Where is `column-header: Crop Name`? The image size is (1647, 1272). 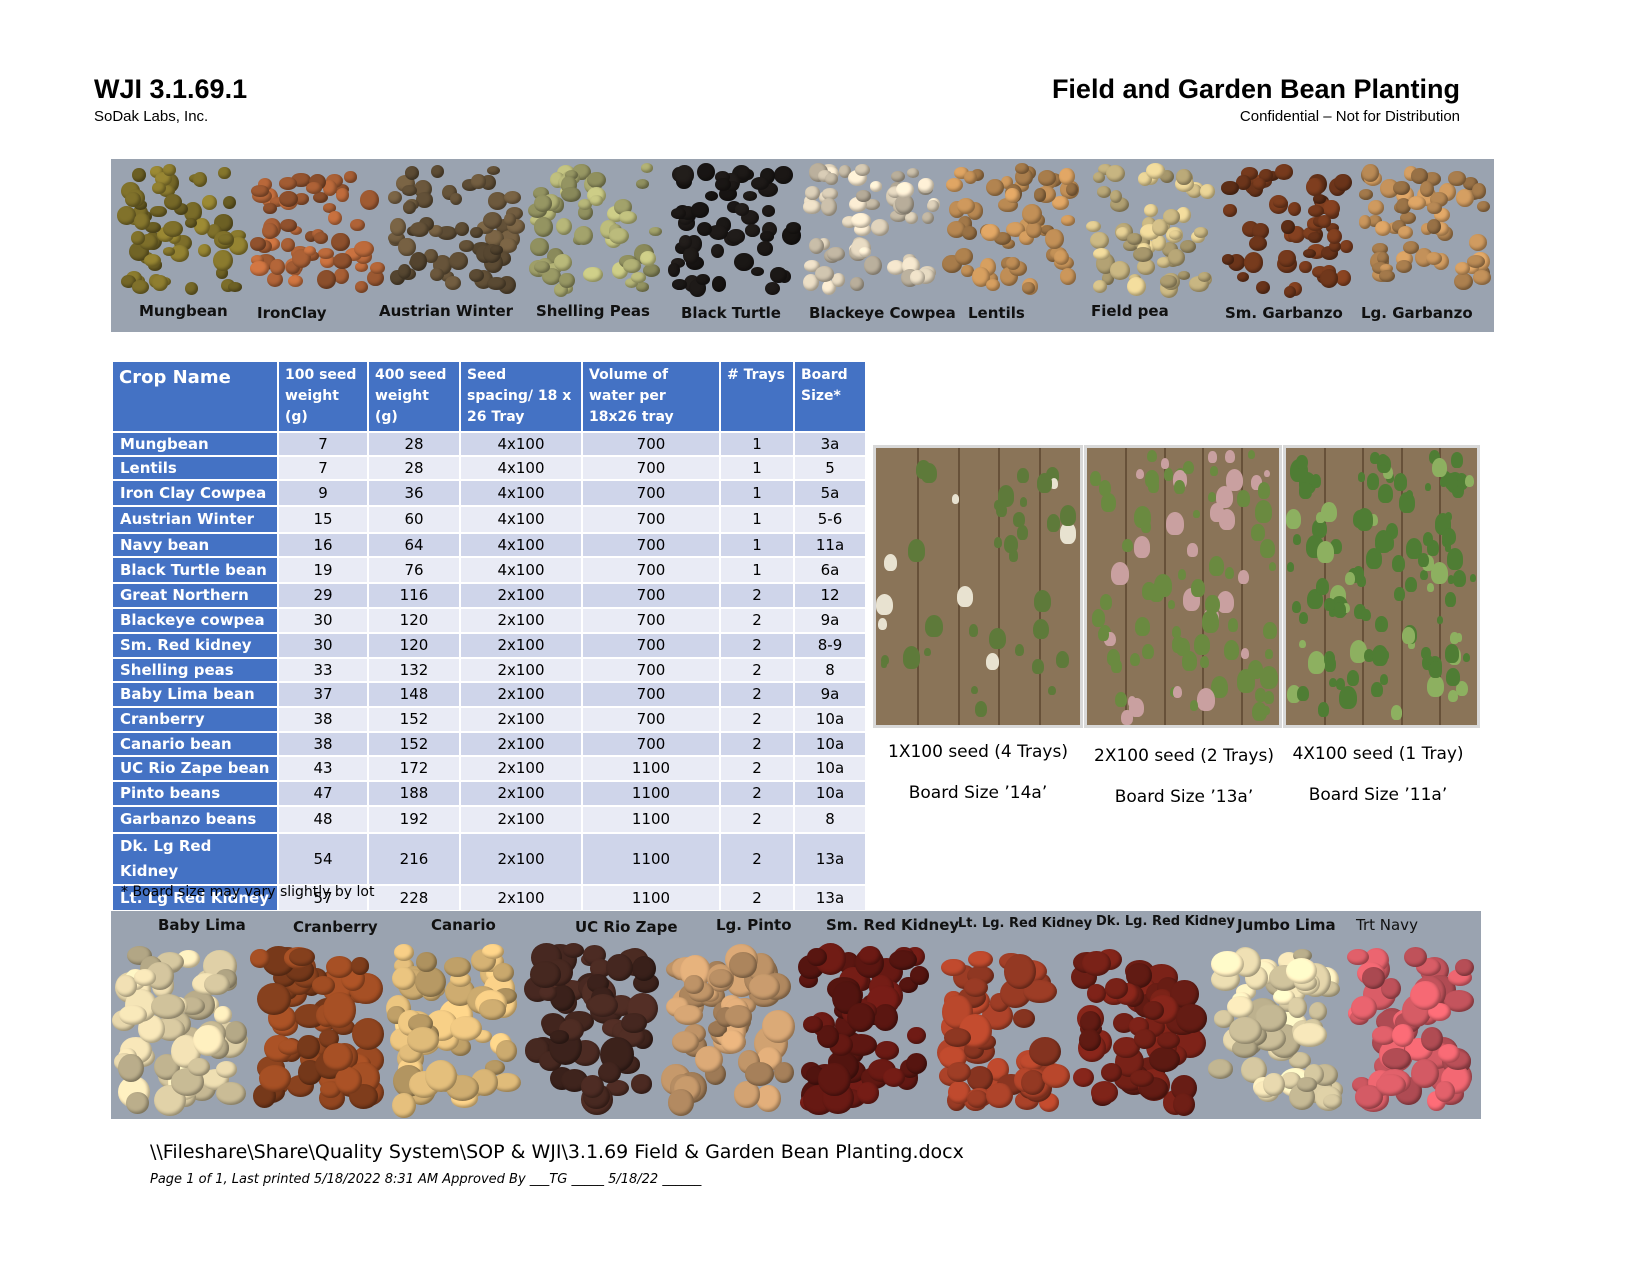 column-header: Crop Name is located at coordinates (195, 396).